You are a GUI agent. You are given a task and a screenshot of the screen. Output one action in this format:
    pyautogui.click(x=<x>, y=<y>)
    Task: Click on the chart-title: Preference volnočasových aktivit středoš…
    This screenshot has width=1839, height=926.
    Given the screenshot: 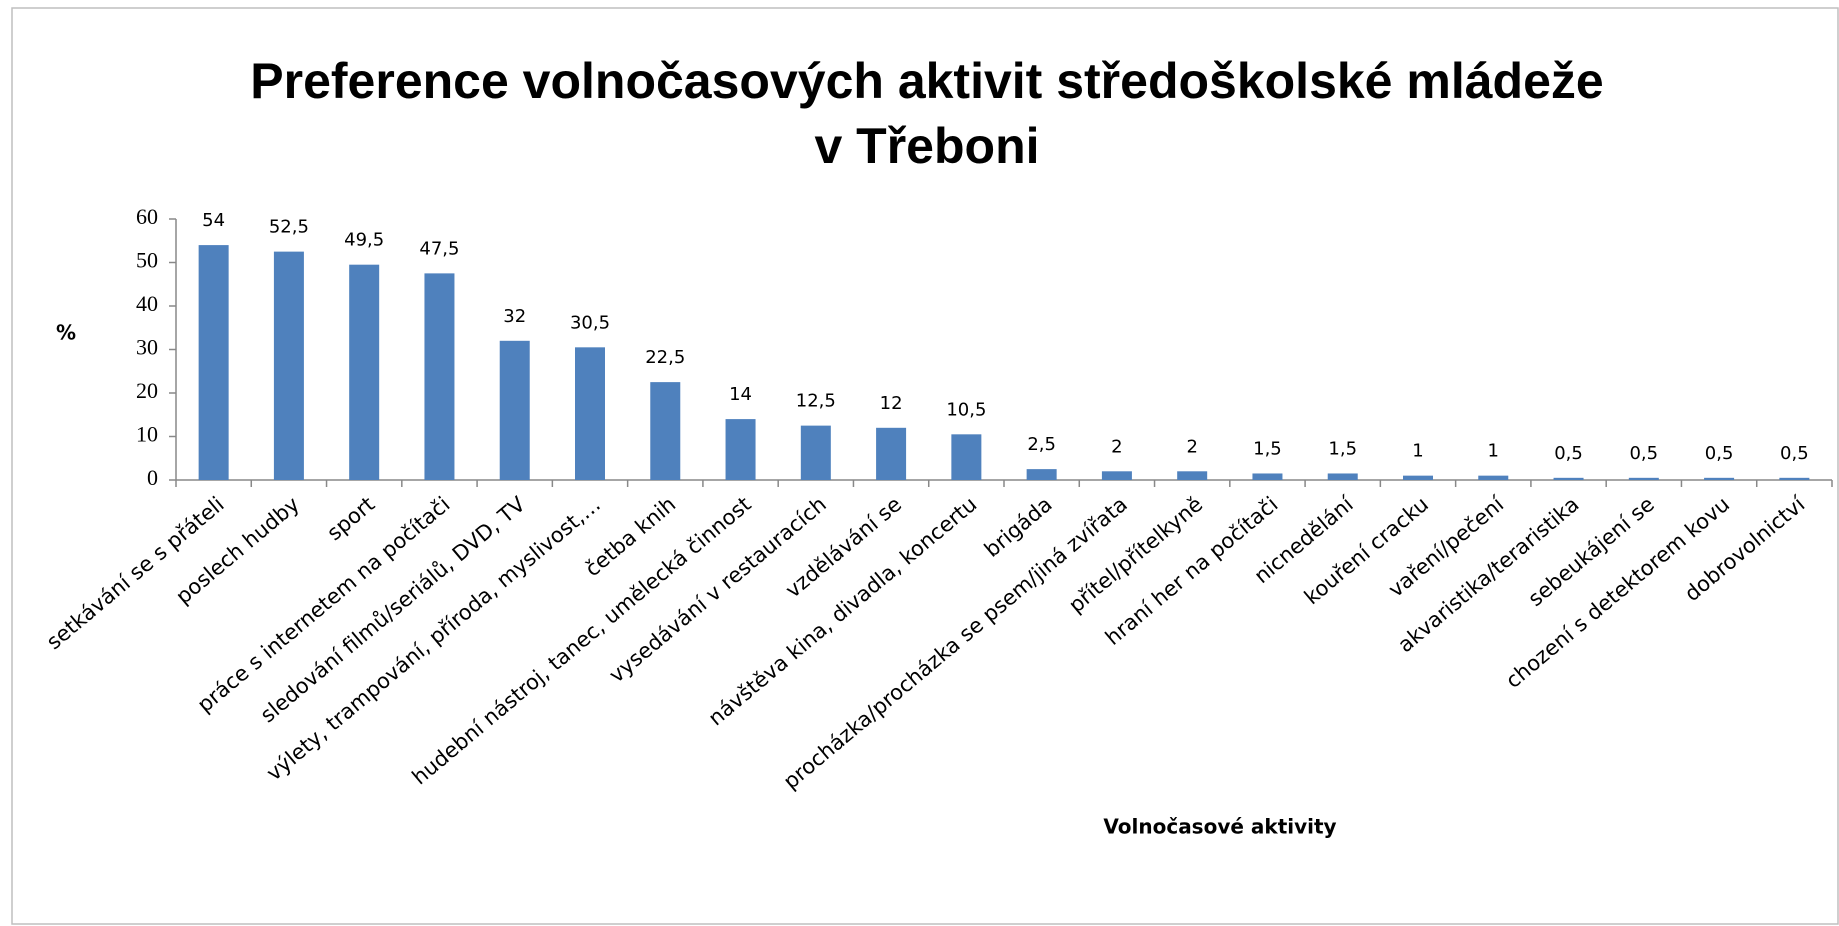 What is the action you would take?
    pyautogui.click(x=926, y=81)
    